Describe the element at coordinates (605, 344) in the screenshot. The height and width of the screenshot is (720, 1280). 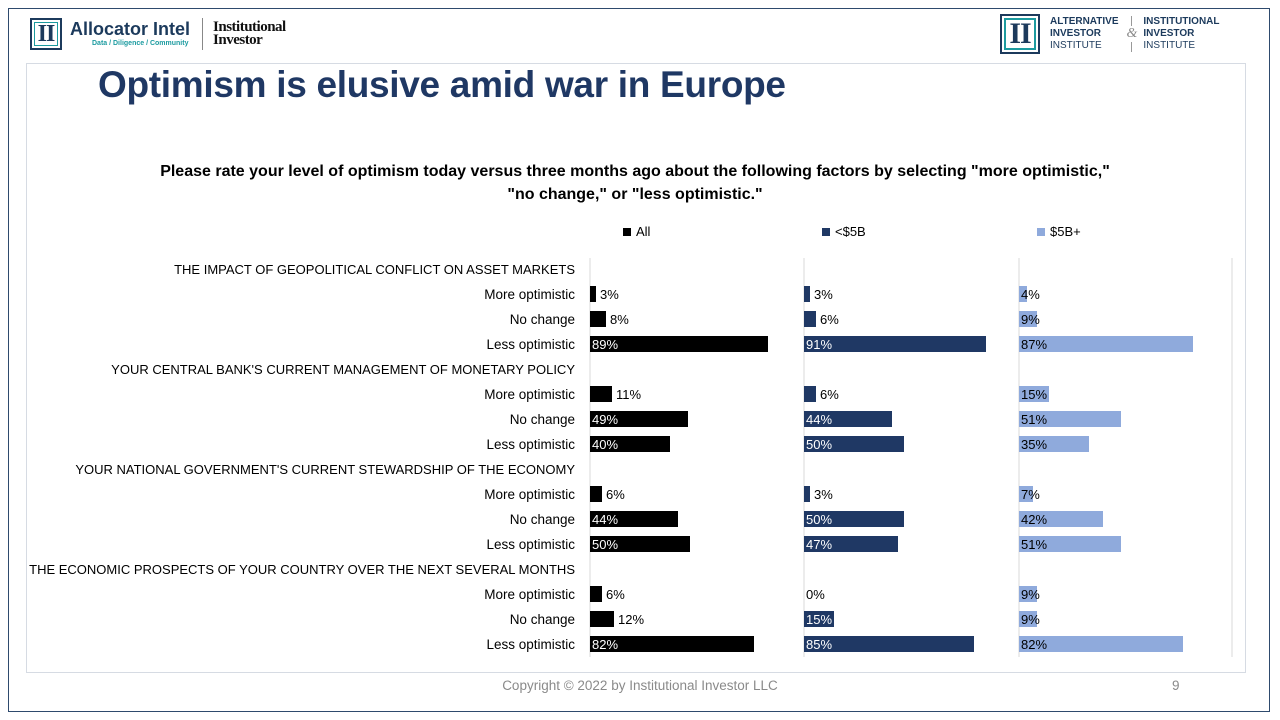
I see `data-label: 89%` at that location.